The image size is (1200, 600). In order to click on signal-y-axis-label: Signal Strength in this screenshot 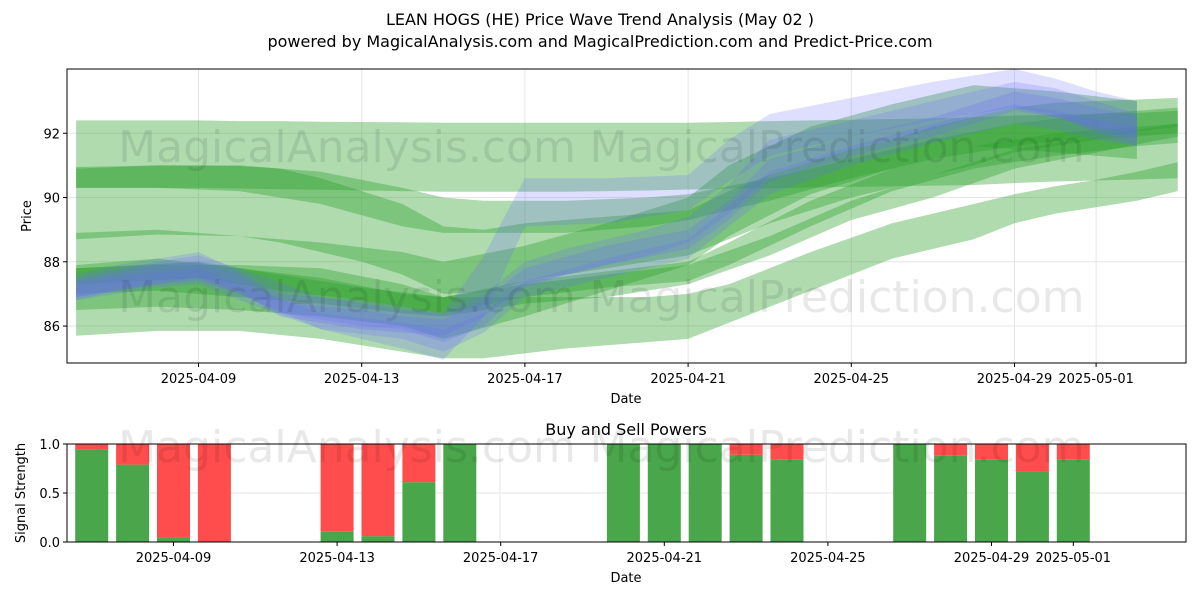, I will do `click(21, 493)`.